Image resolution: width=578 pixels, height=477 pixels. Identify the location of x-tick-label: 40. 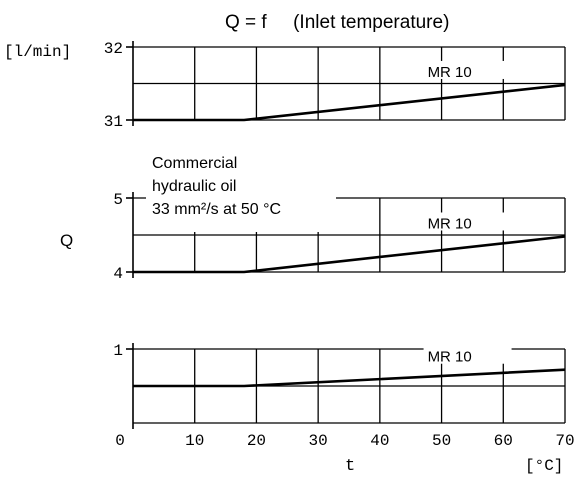
(379, 441).